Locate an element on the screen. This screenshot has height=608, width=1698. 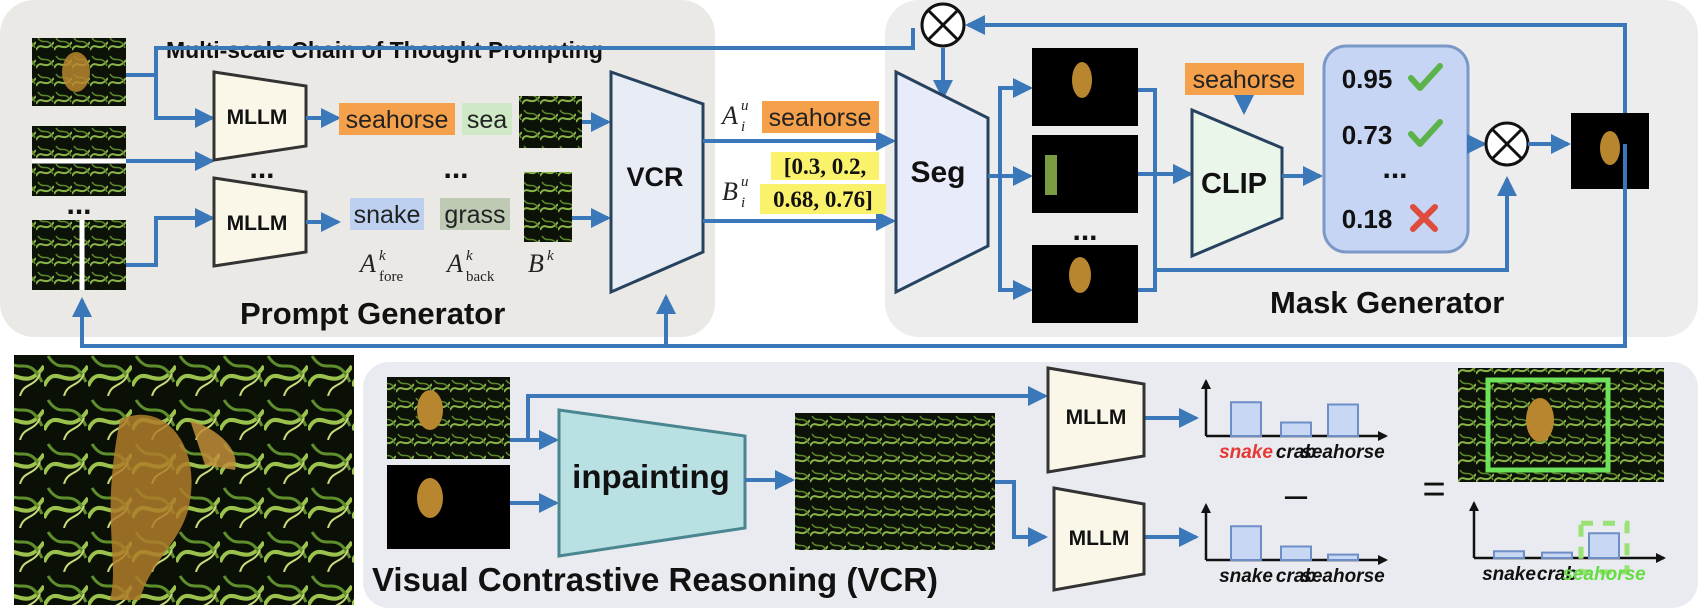
seahorse-head-shape is located at coordinates (213, 445).